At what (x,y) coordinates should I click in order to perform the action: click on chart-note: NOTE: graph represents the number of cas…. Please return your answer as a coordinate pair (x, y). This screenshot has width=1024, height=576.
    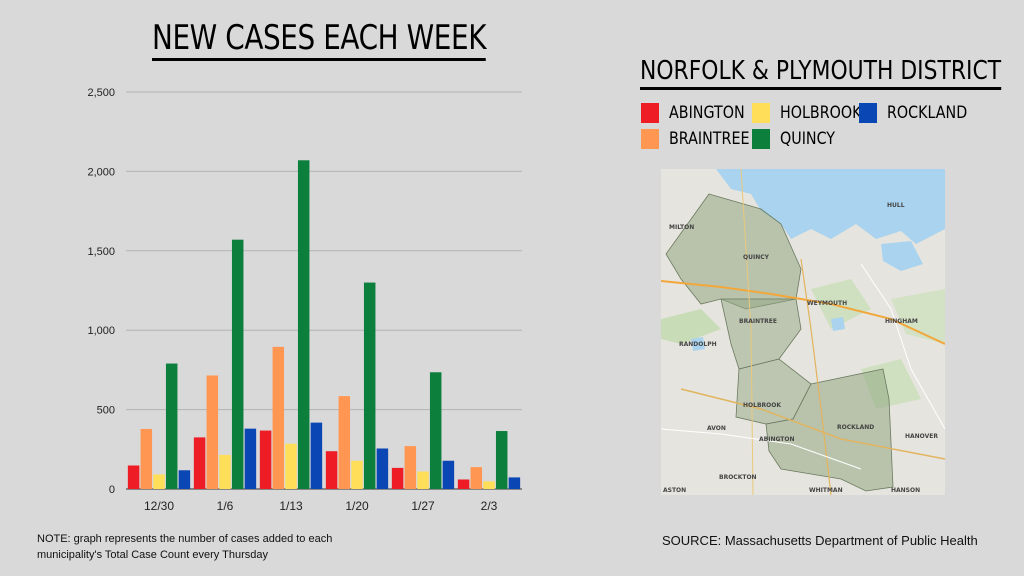
    Looking at the image, I should click on (185, 547).